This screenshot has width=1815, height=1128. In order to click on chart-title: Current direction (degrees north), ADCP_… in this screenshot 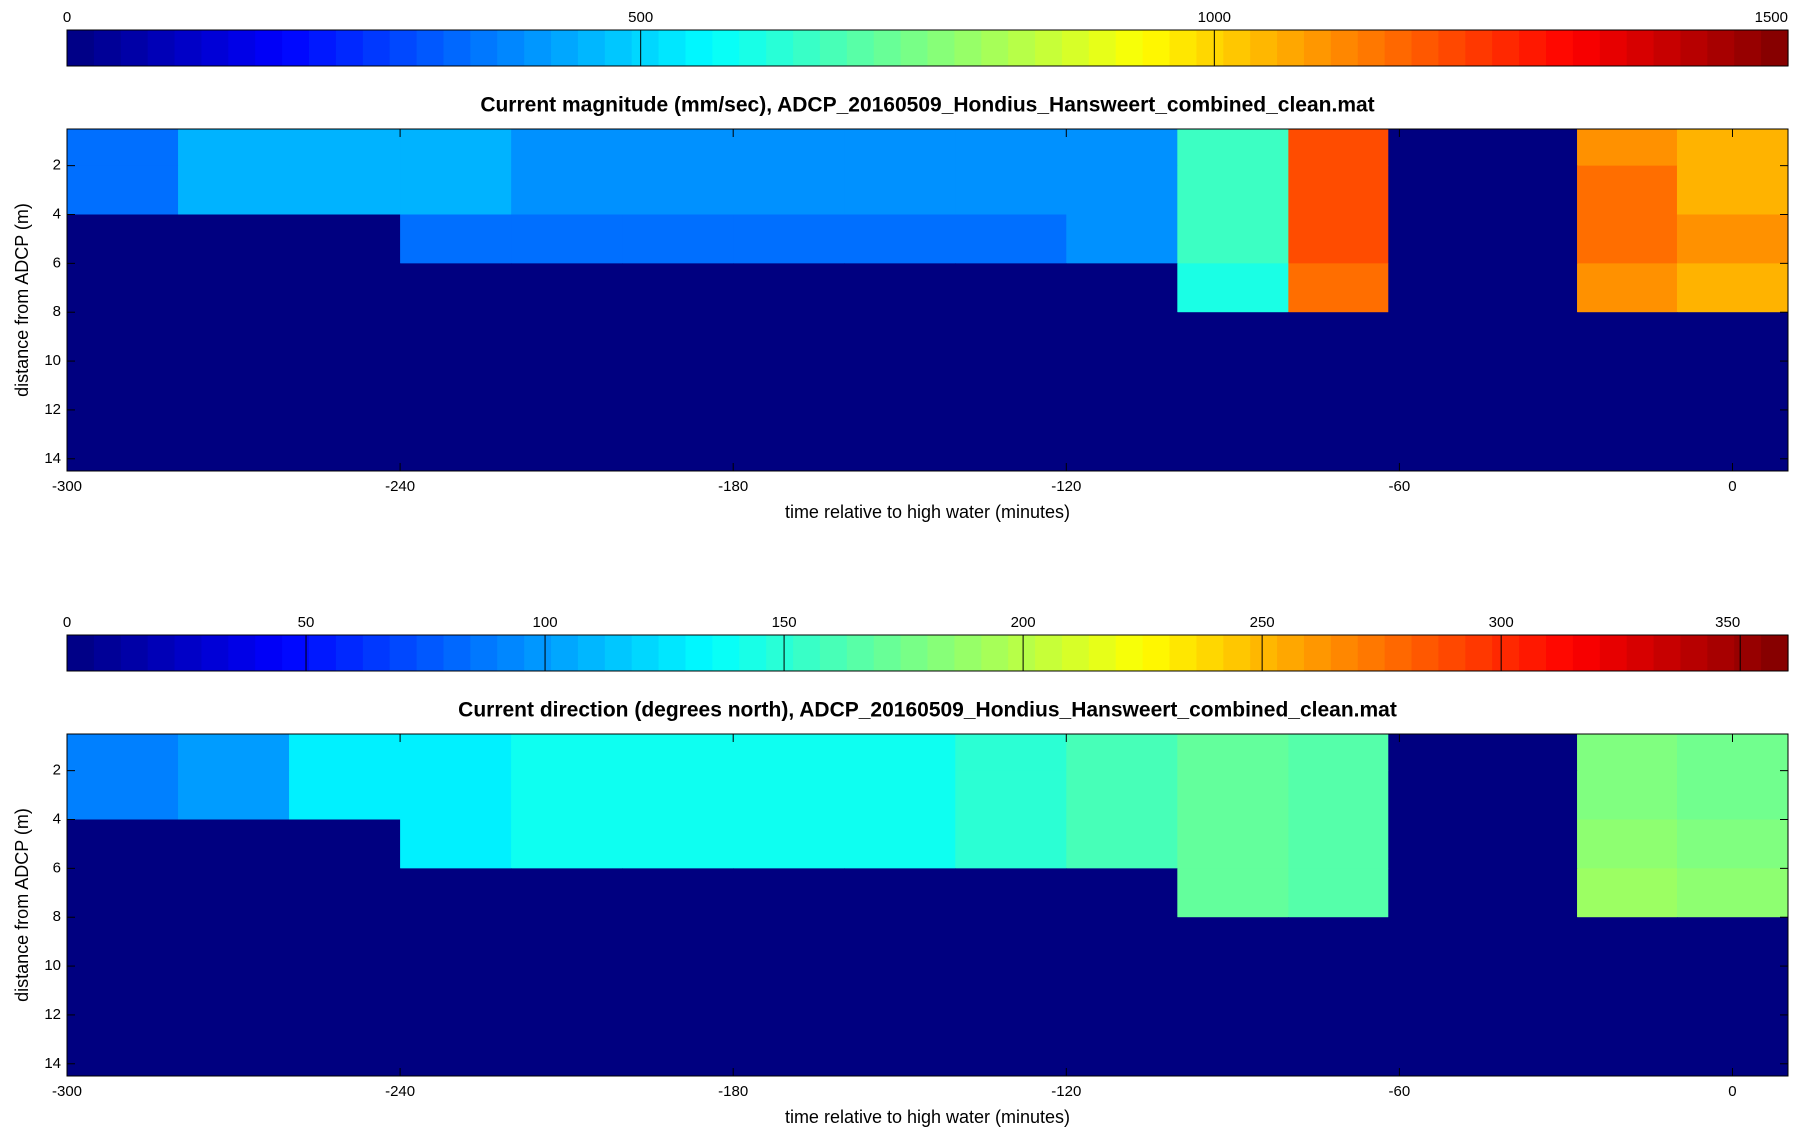, I will do `click(927, 710)`.